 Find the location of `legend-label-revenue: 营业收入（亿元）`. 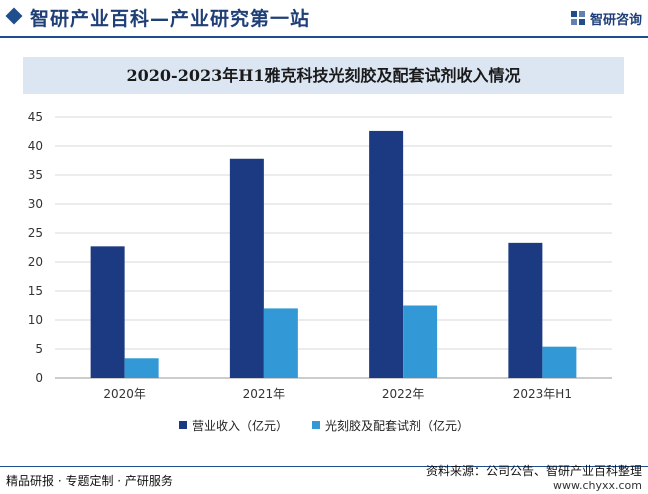

legend-label-revenue: 营业收入（亿元） is located at coordinates (239, 425).